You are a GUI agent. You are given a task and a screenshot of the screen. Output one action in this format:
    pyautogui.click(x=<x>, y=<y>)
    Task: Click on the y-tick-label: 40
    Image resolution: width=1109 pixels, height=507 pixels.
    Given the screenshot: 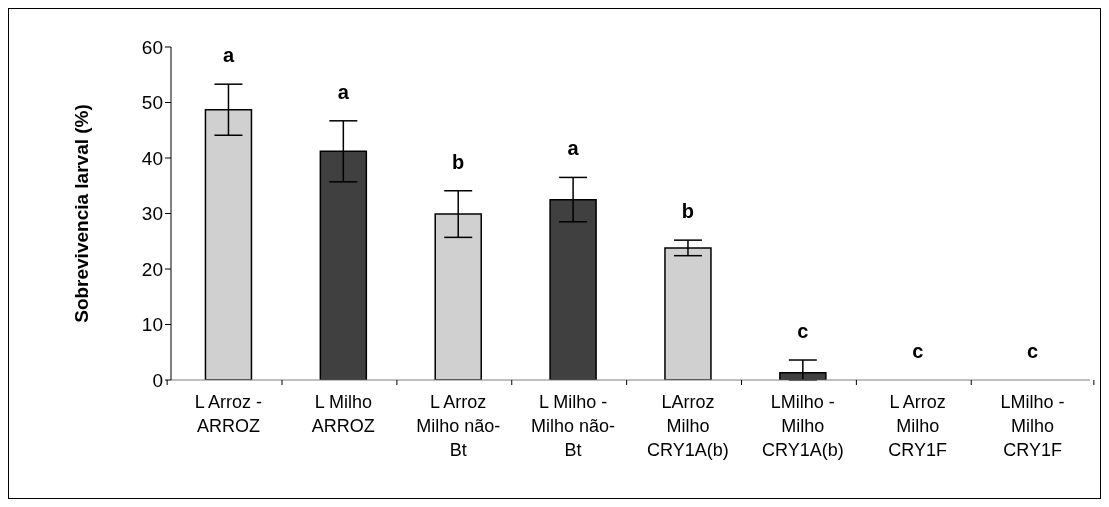 What is the action you would take?
    pyautogui.click(x=152, y=158)
    